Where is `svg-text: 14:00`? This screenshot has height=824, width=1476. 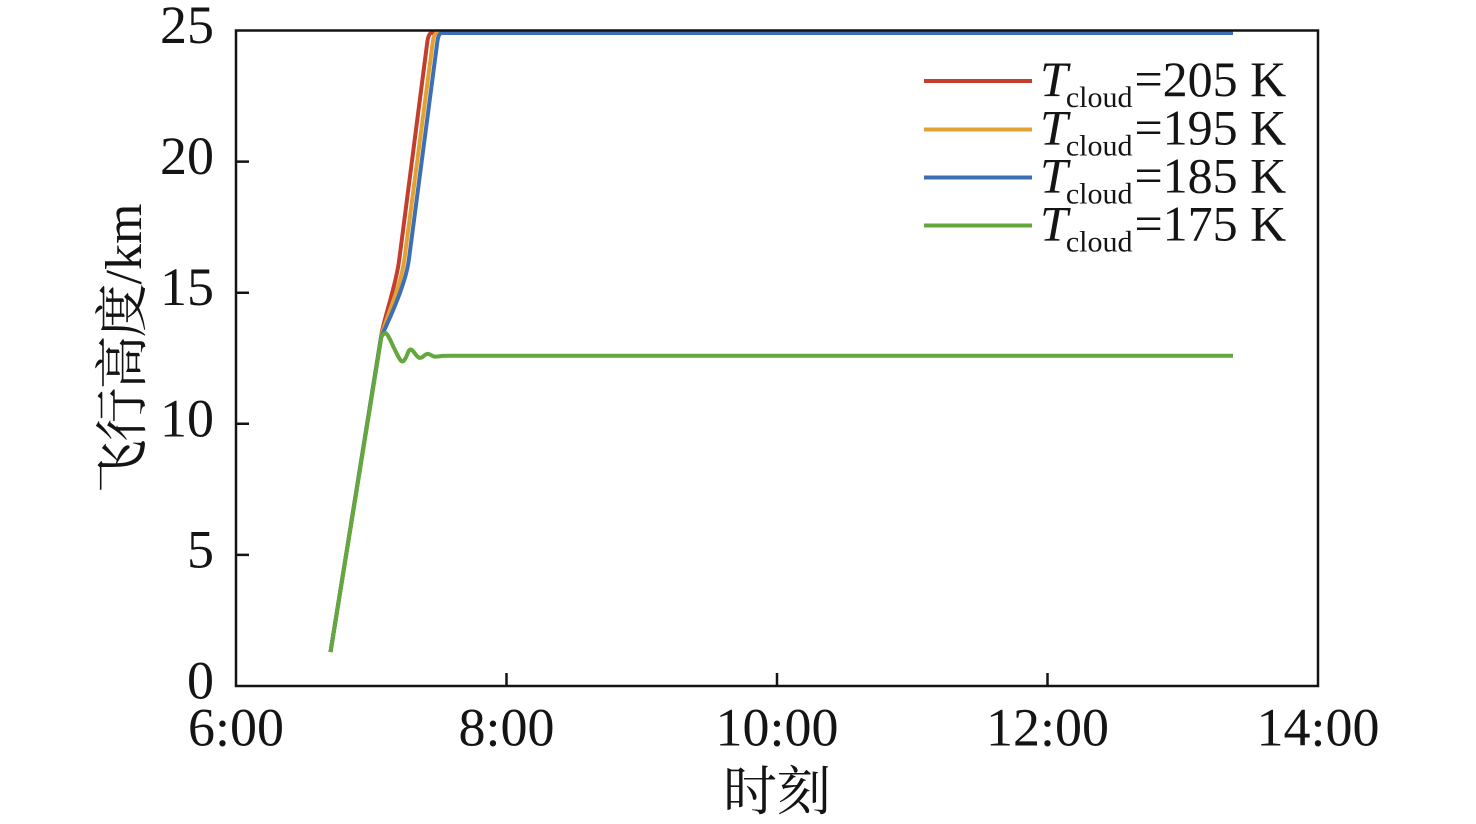
svg-text: 14:00 is located at coordinates (1317, 728).